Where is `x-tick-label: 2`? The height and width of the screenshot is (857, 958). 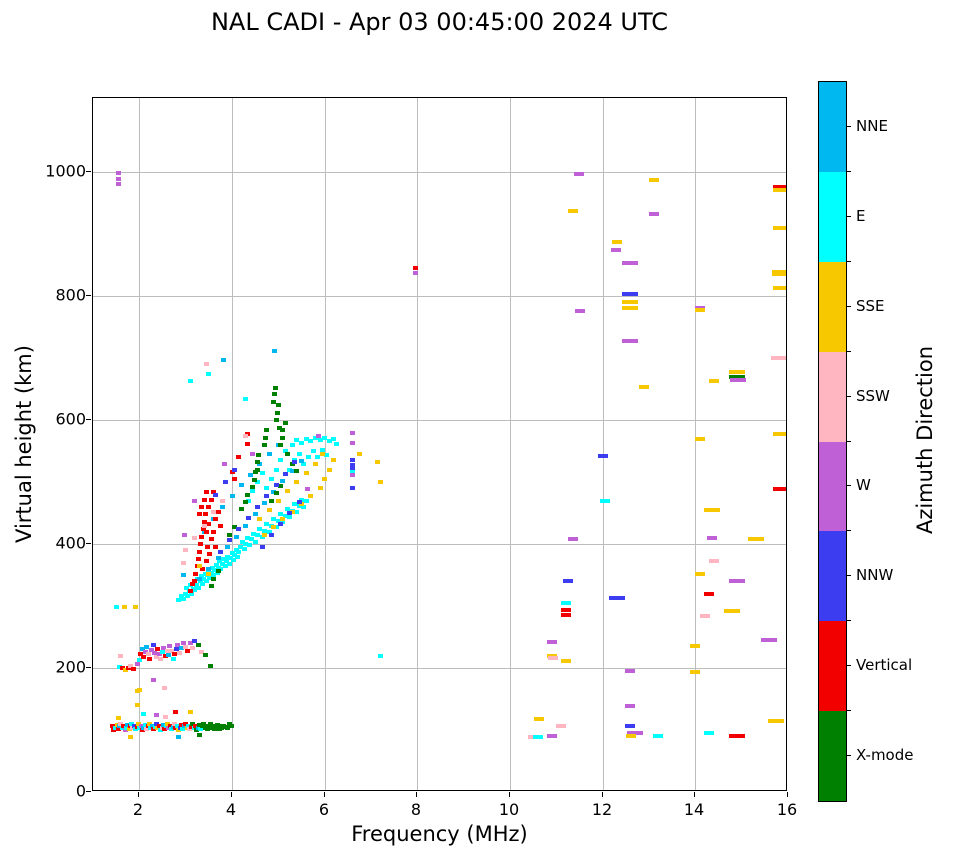
x-tick-label: 2 is located at coordinates (138, 809).